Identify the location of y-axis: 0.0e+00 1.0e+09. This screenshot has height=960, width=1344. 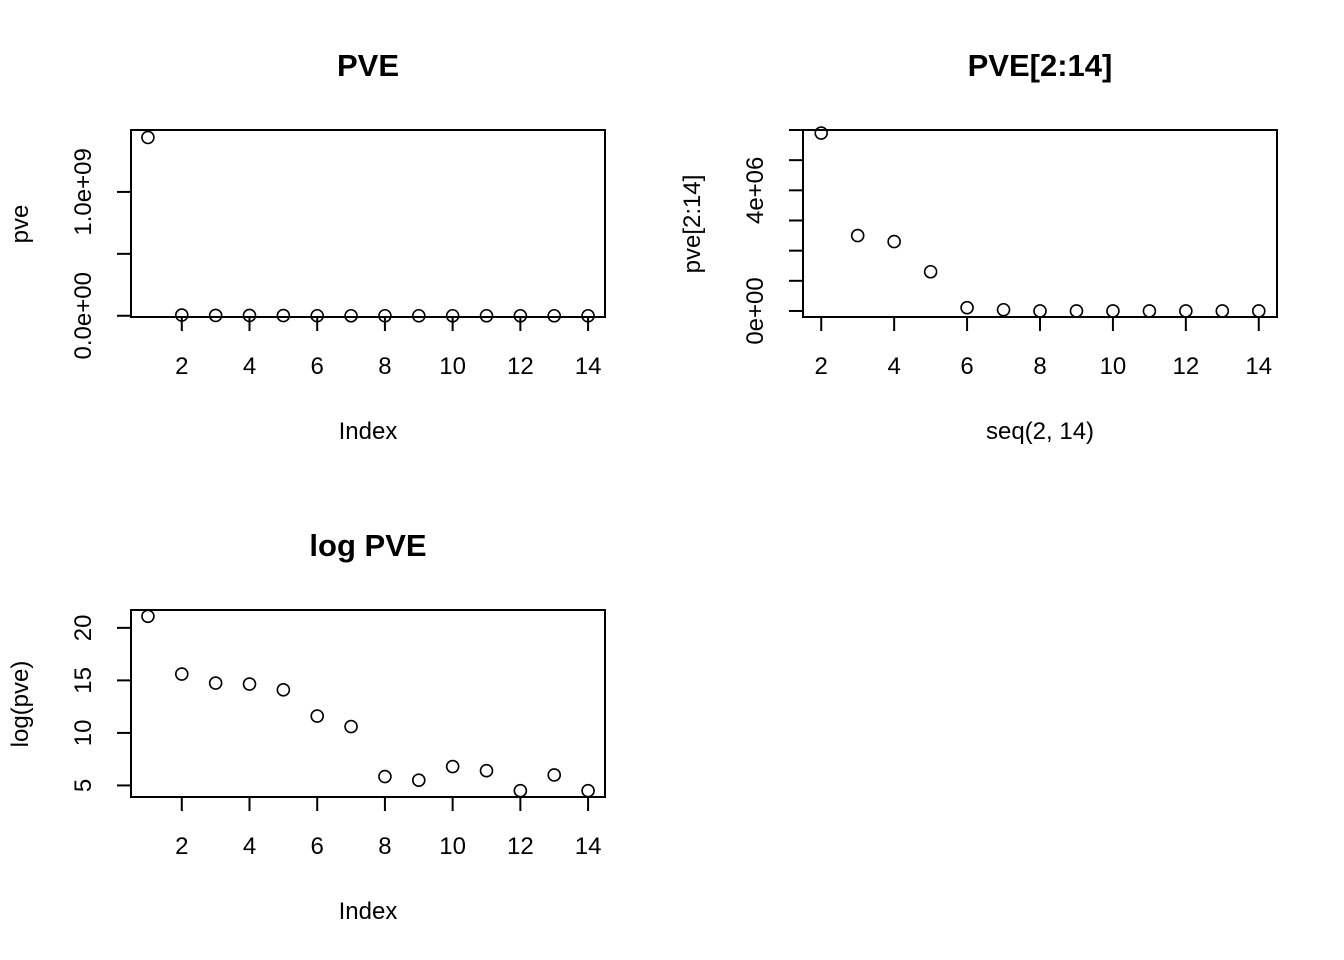
(101, 253).